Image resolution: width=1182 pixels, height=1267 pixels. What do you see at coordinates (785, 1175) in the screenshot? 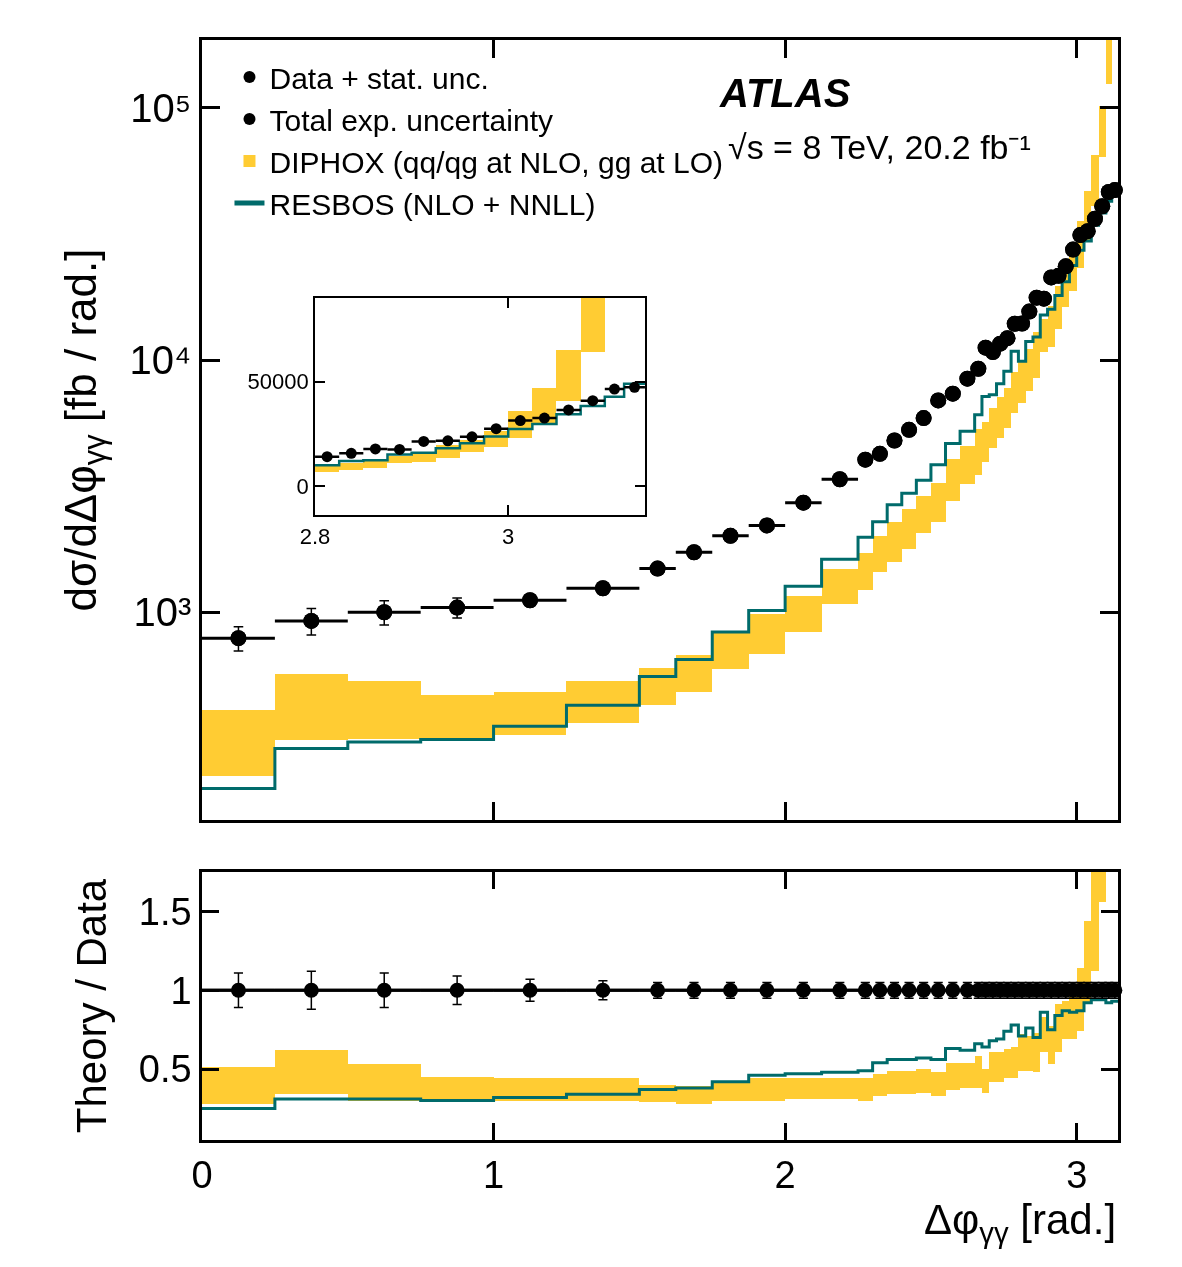
I see `x-tick-label: 2` at bounding box center [785, 1175].